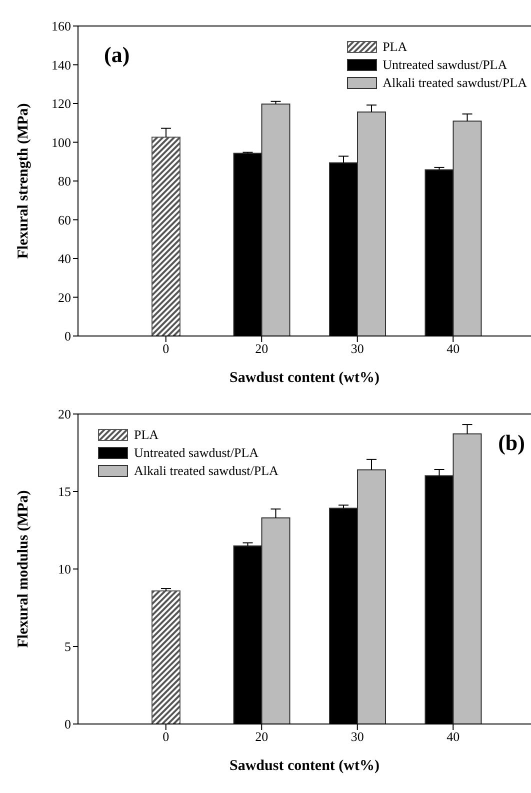 The height and width of the screenshot is (793, 531). I want to click on y-tick-label: 80, so click(64, 181).